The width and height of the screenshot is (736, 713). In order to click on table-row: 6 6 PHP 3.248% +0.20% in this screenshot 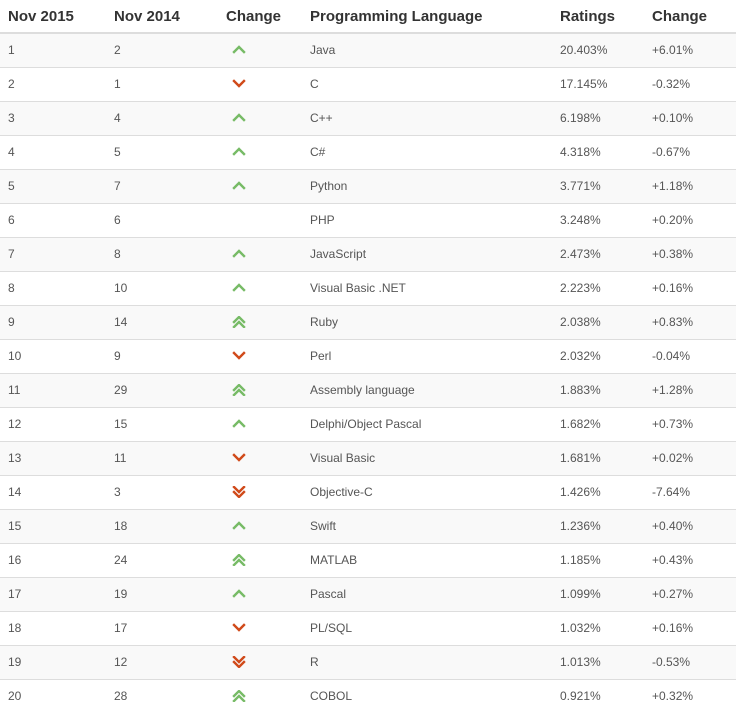, I will do `click(368, 219)`.